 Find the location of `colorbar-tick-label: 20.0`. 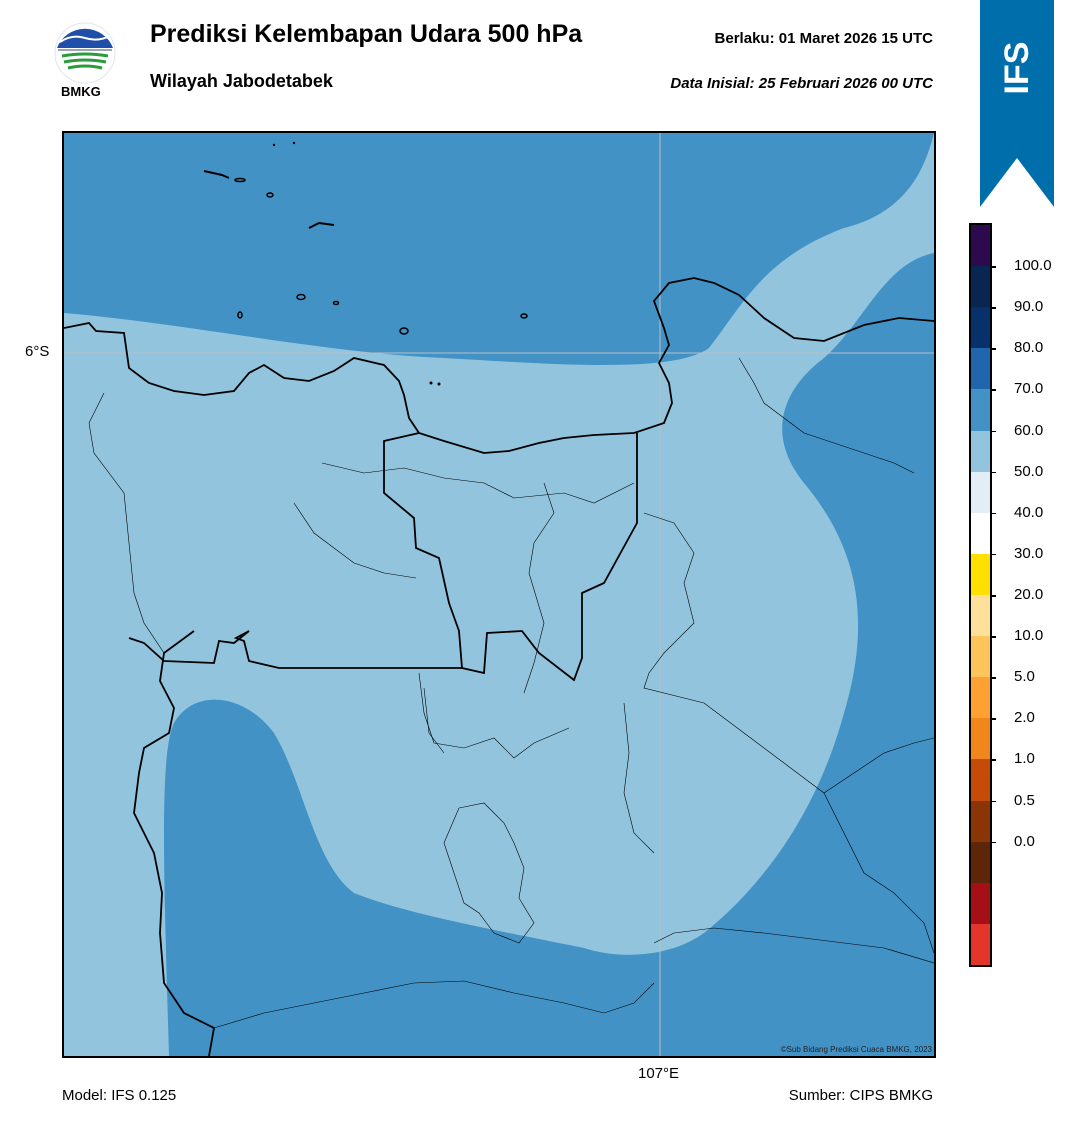

colorbar-tick-label: 20.0 is located at coordinates (1029, 594).